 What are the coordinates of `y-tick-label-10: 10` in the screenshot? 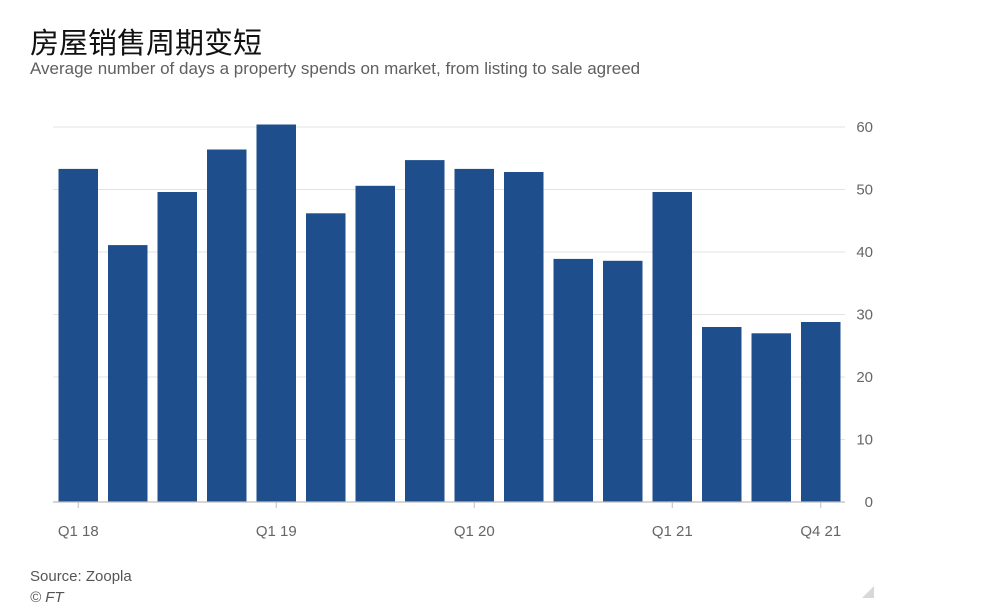 It's located at (864, 440).